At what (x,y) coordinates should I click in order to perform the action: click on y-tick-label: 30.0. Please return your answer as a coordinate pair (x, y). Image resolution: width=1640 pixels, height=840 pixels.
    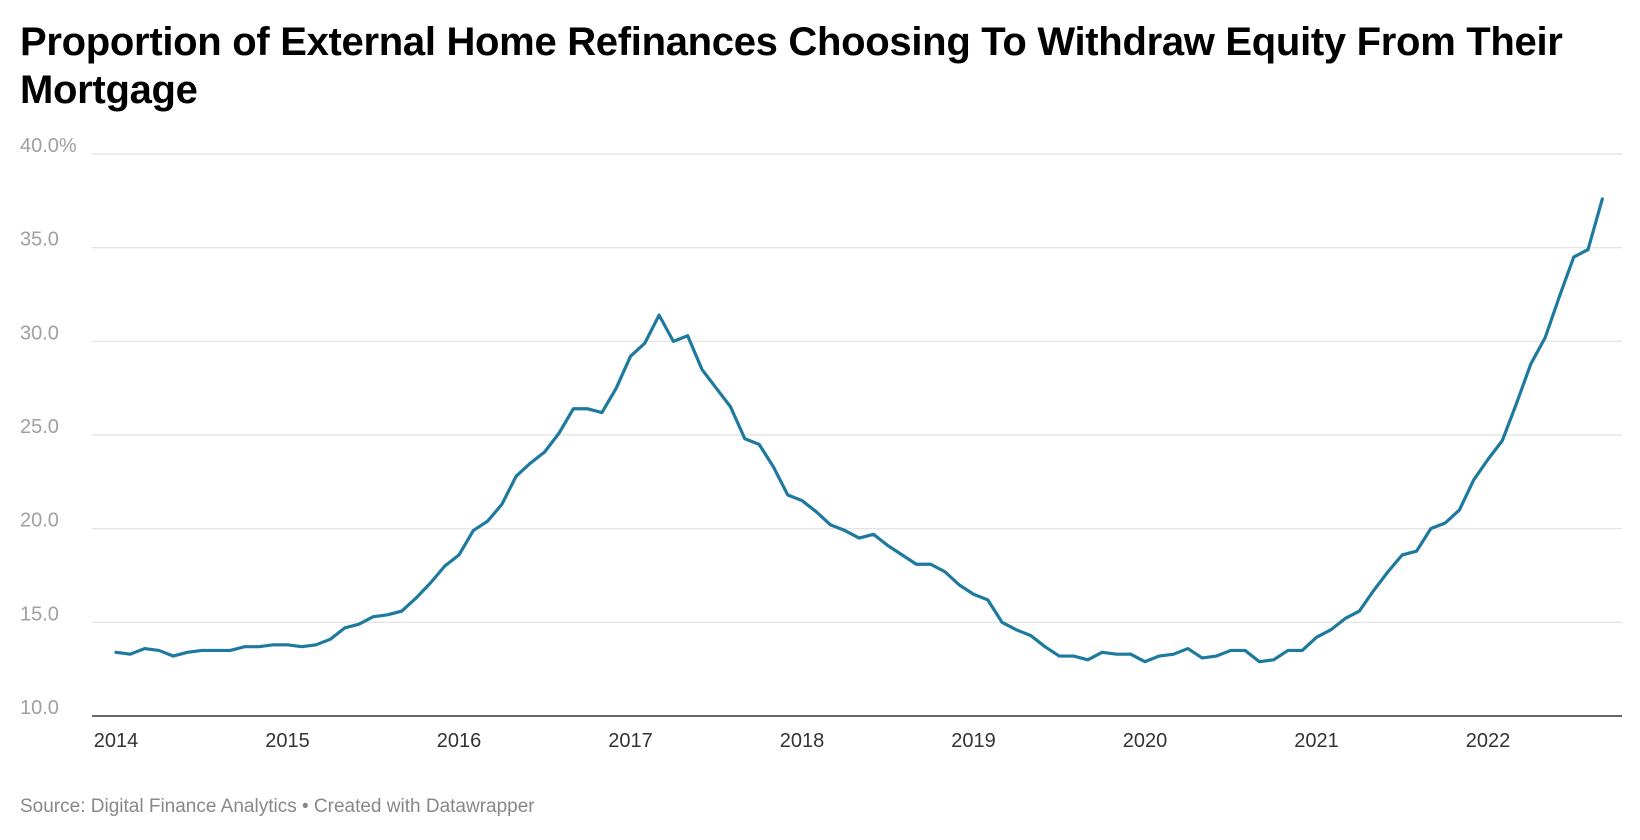
    Looking at the image, I should click on (39, 333).